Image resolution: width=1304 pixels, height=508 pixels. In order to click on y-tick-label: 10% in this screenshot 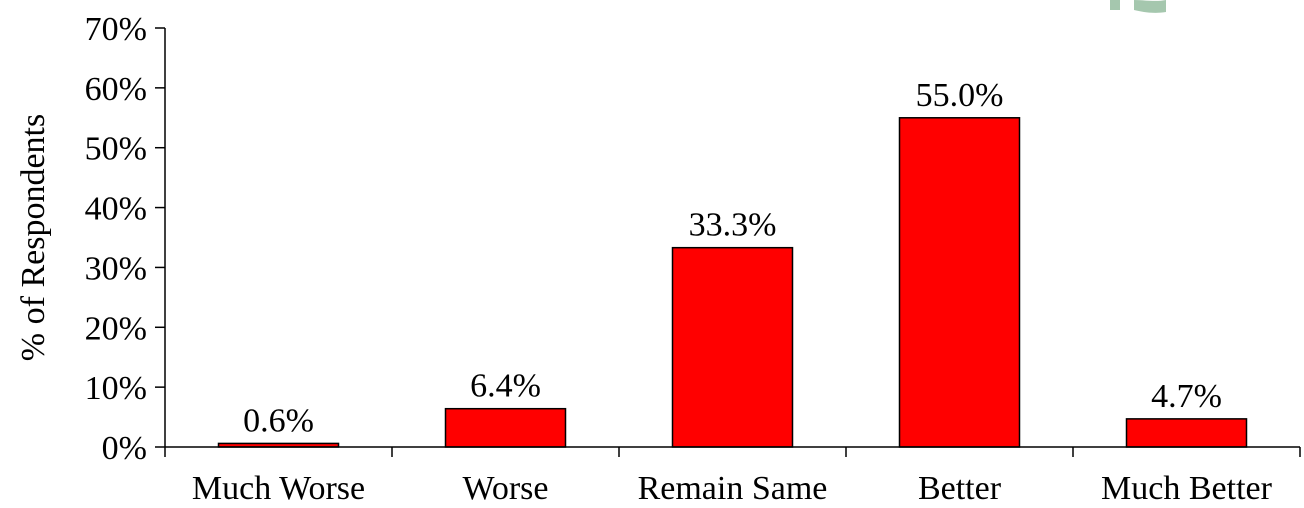, I will do `click(116, 388)`.